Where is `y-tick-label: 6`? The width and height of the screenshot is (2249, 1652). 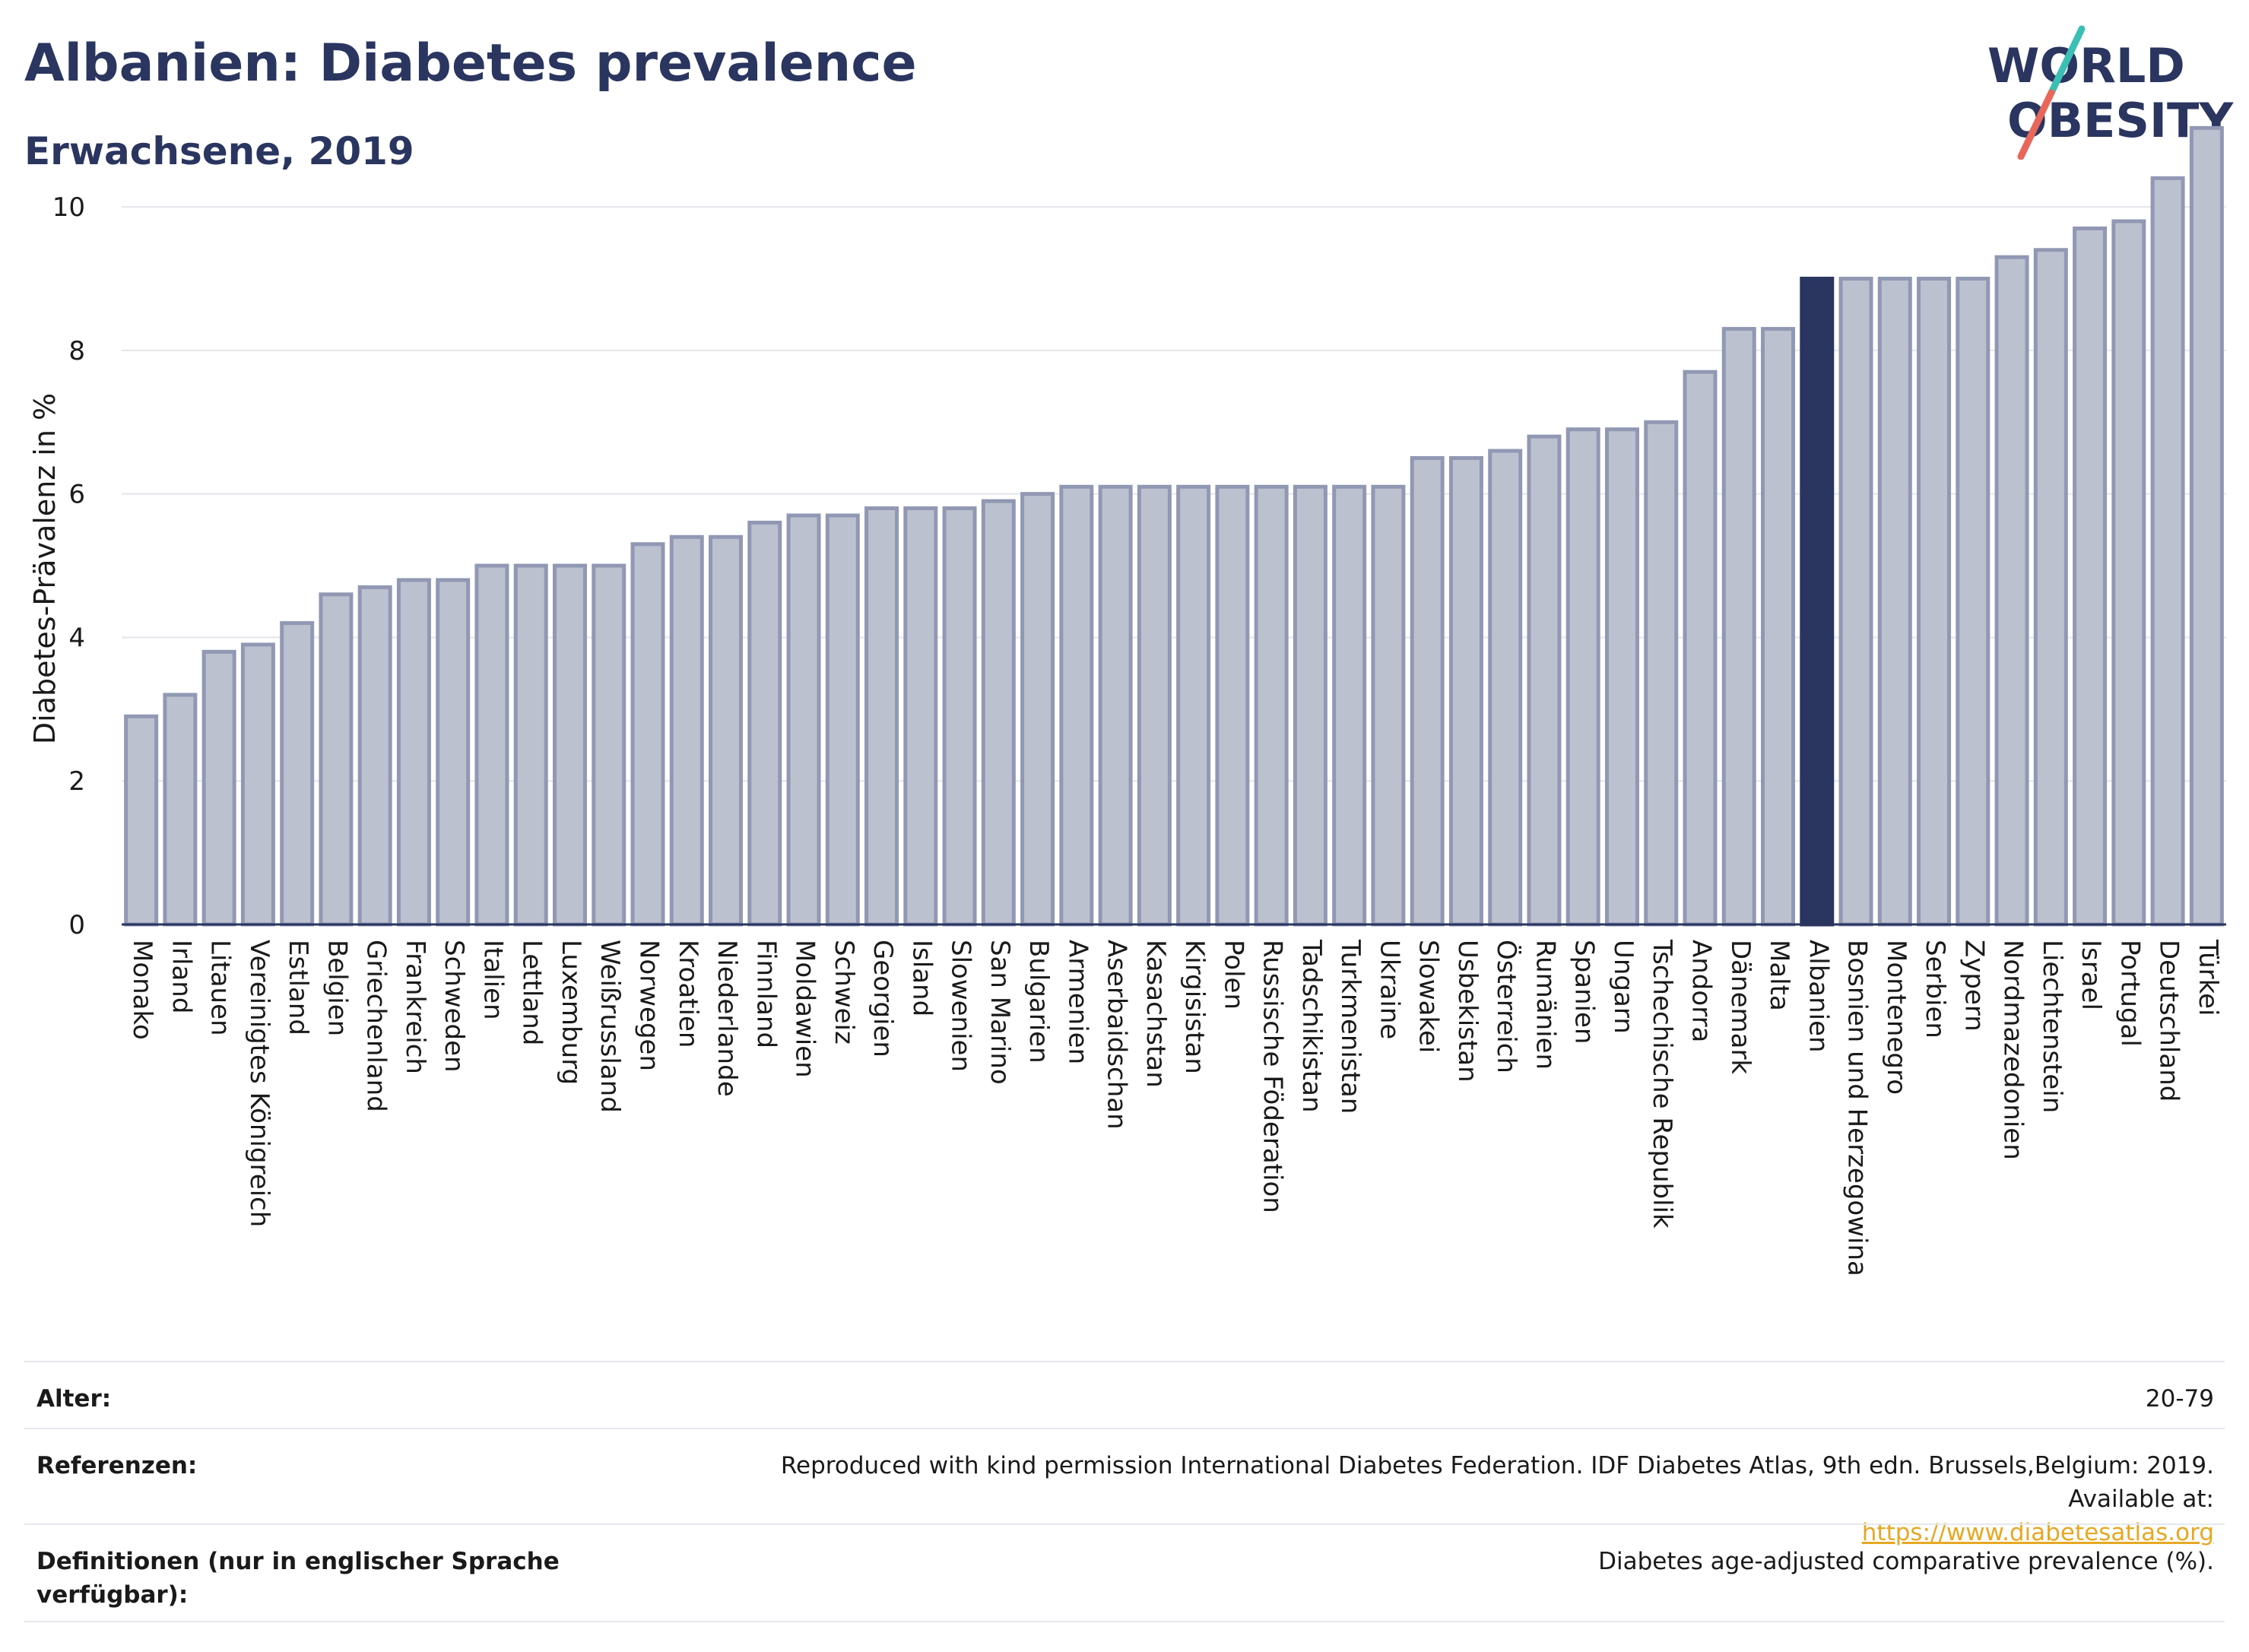
y-tick-label: 6 is located at coordinates (76, 495).